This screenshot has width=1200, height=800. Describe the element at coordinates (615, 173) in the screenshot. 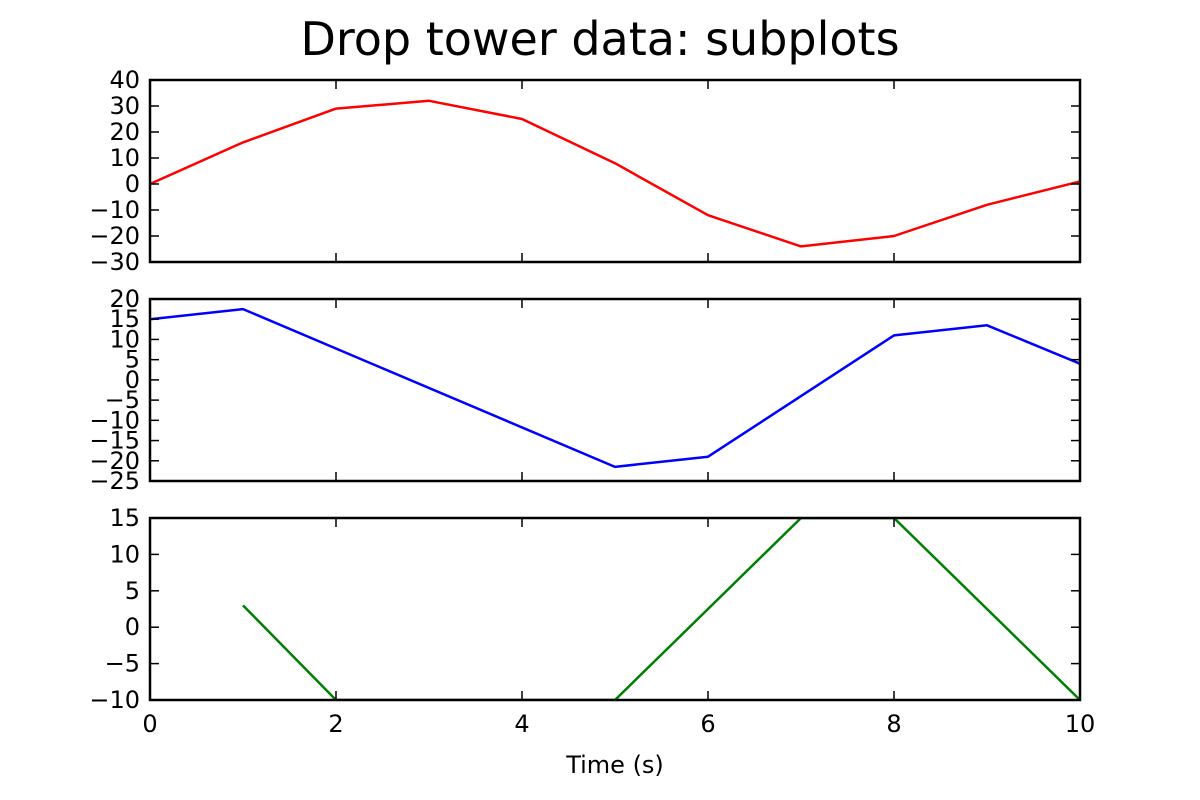

I see `series-line-top` at that location.